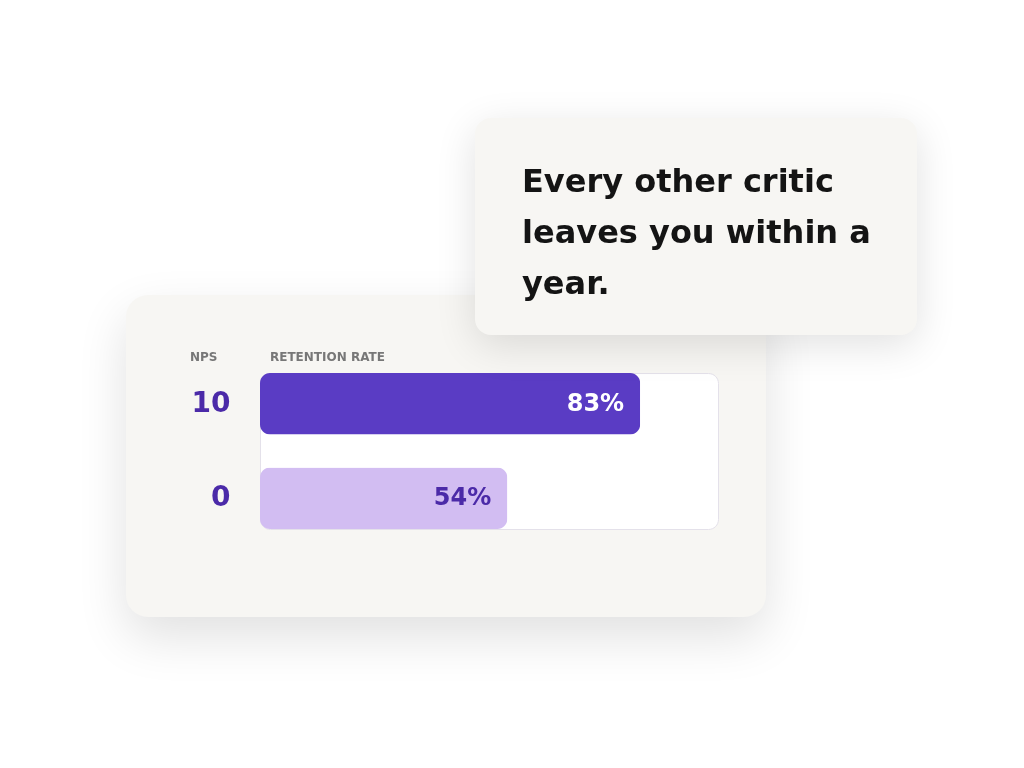 The image size is (1024, 768). What do you see at coordinates (327, 357) in the screenshot?
I see `x-axis-title: RETENTION RATE` at bounding box center [327, 357].